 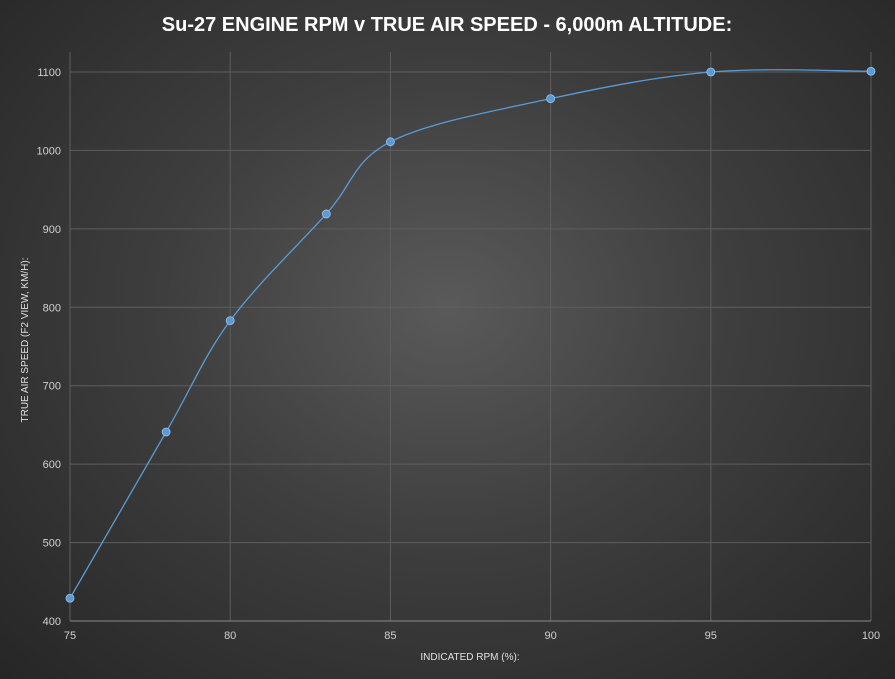 What do you see at coordinates (52, 465) in the screenshot?
I see `y-tick-label: 600` at bounding box center [52, 465].